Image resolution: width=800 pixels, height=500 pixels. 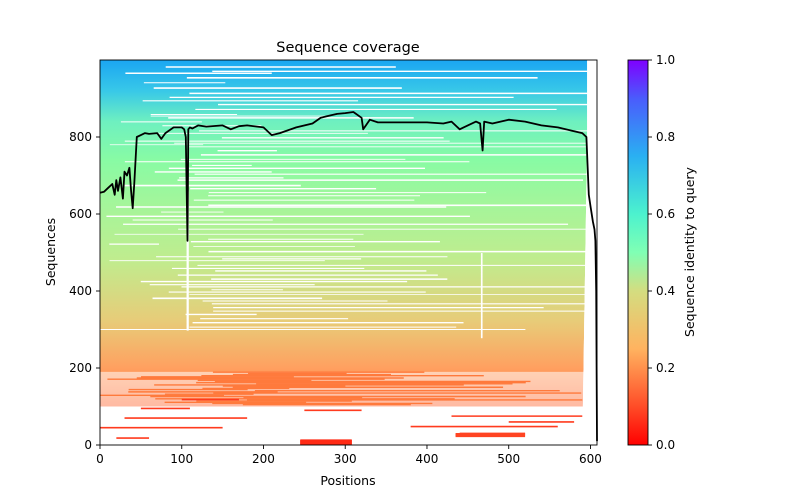 What do you see at coordinates (80, 137) in the screenshot?
I see `y-tick-label: 800` at bounding box center [80, 137].